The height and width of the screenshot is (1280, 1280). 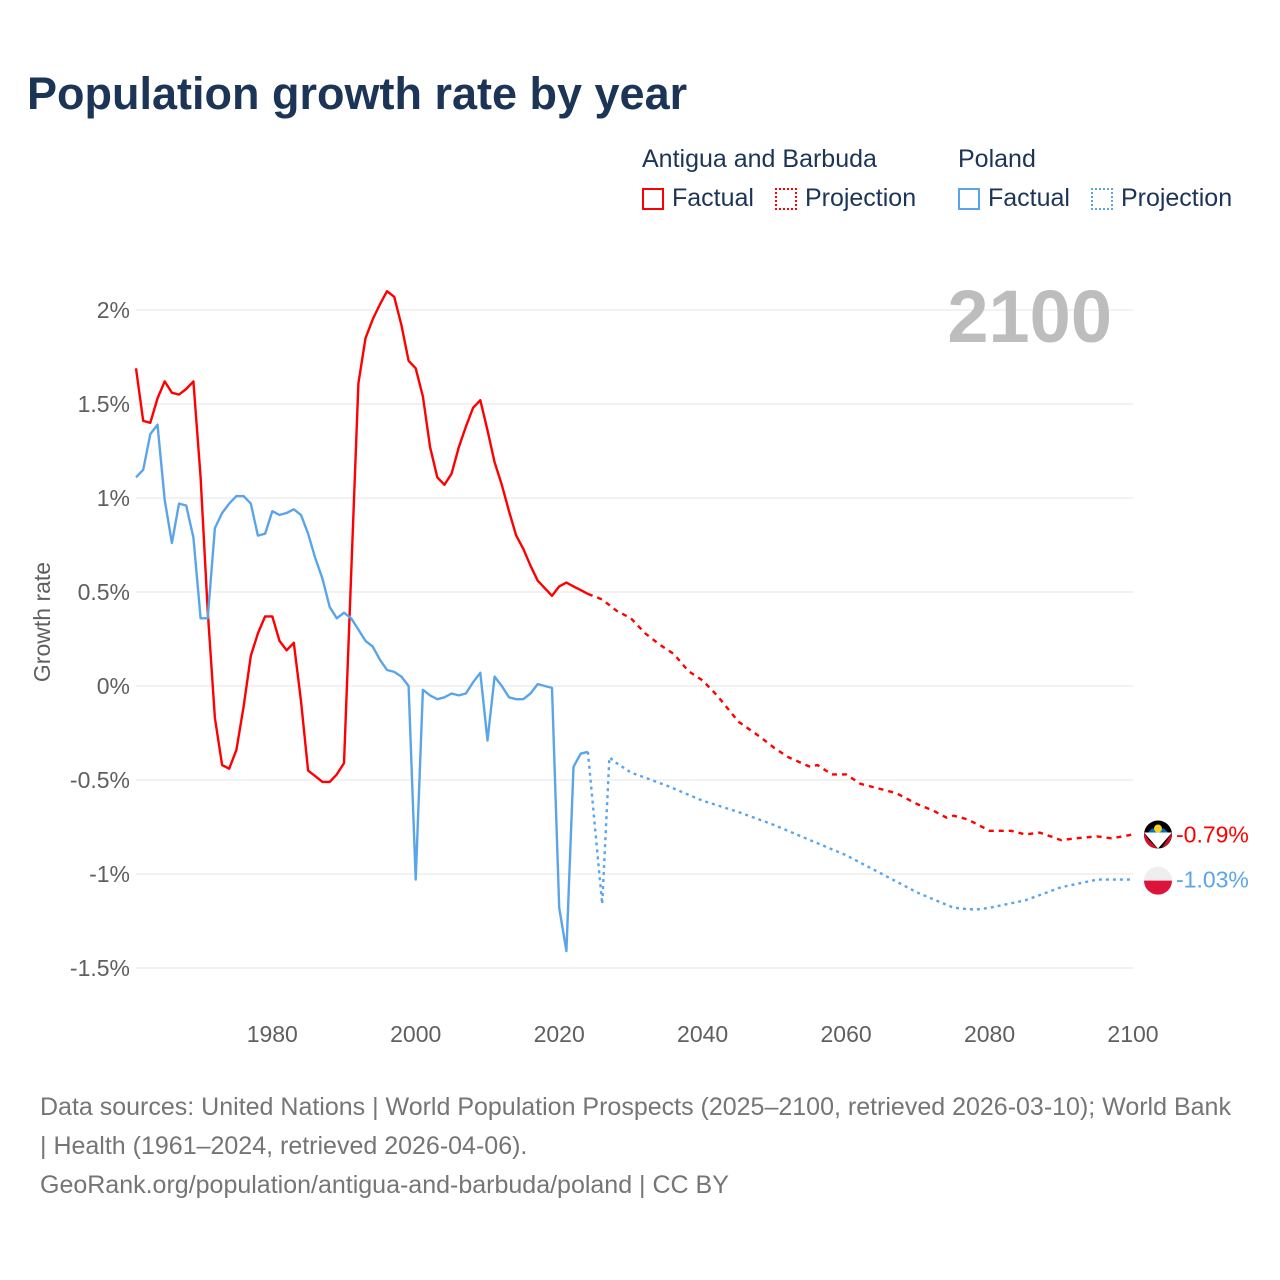 I want to click on legend-group-name: Antigua and Barbuda, so click(x=759, y=159).